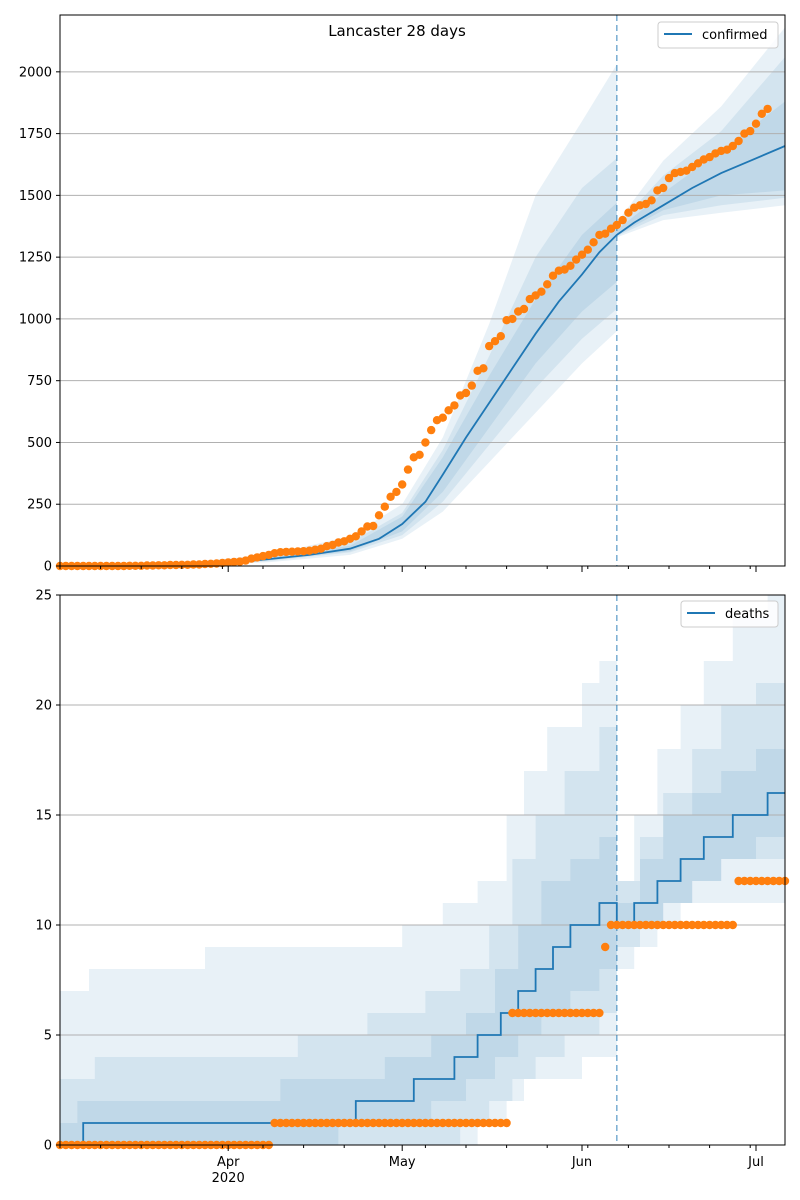  I want to click on chart-title: Lancaster 28 days, so click(397, 31).